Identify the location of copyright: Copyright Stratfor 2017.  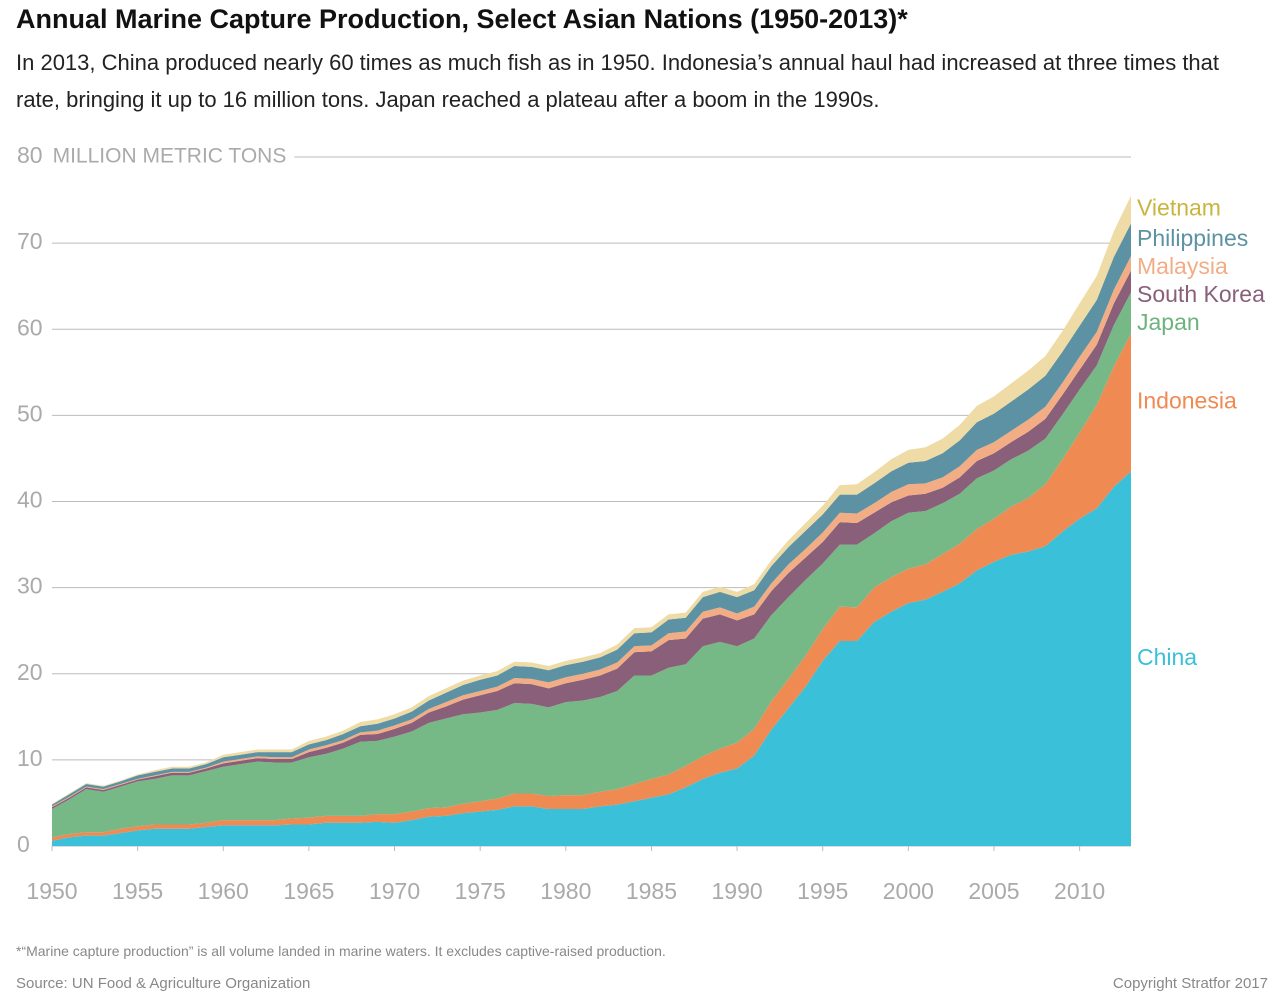
(1190, 983).